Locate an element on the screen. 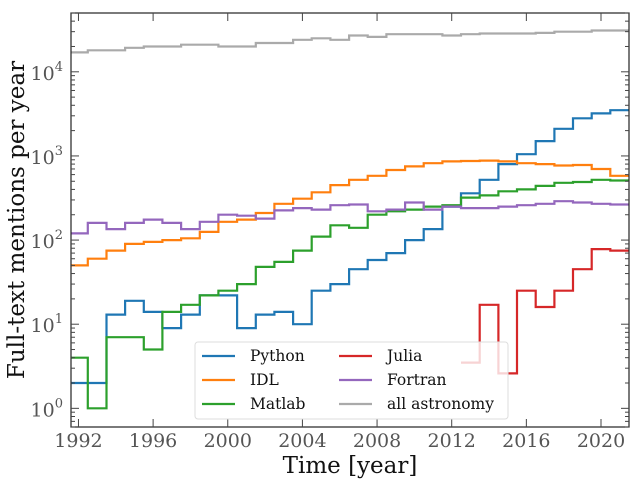 The image size is (643, 480). x-tick-label: 2008 is located at coordinates (377, 441).